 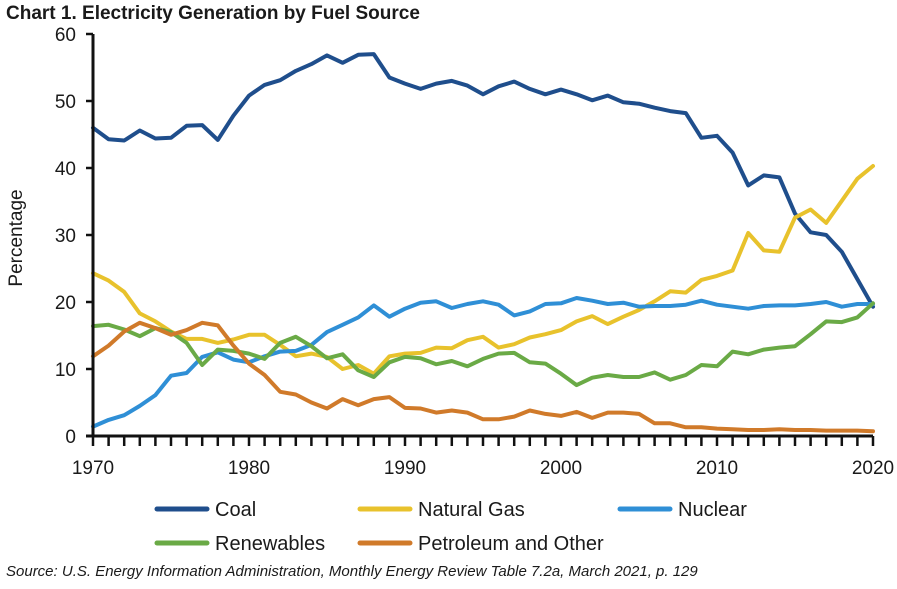 What do you see at coordinates (65, 102) in the screenshot?
I see `y-tick-label: 50` at bounding box center [65, 102].